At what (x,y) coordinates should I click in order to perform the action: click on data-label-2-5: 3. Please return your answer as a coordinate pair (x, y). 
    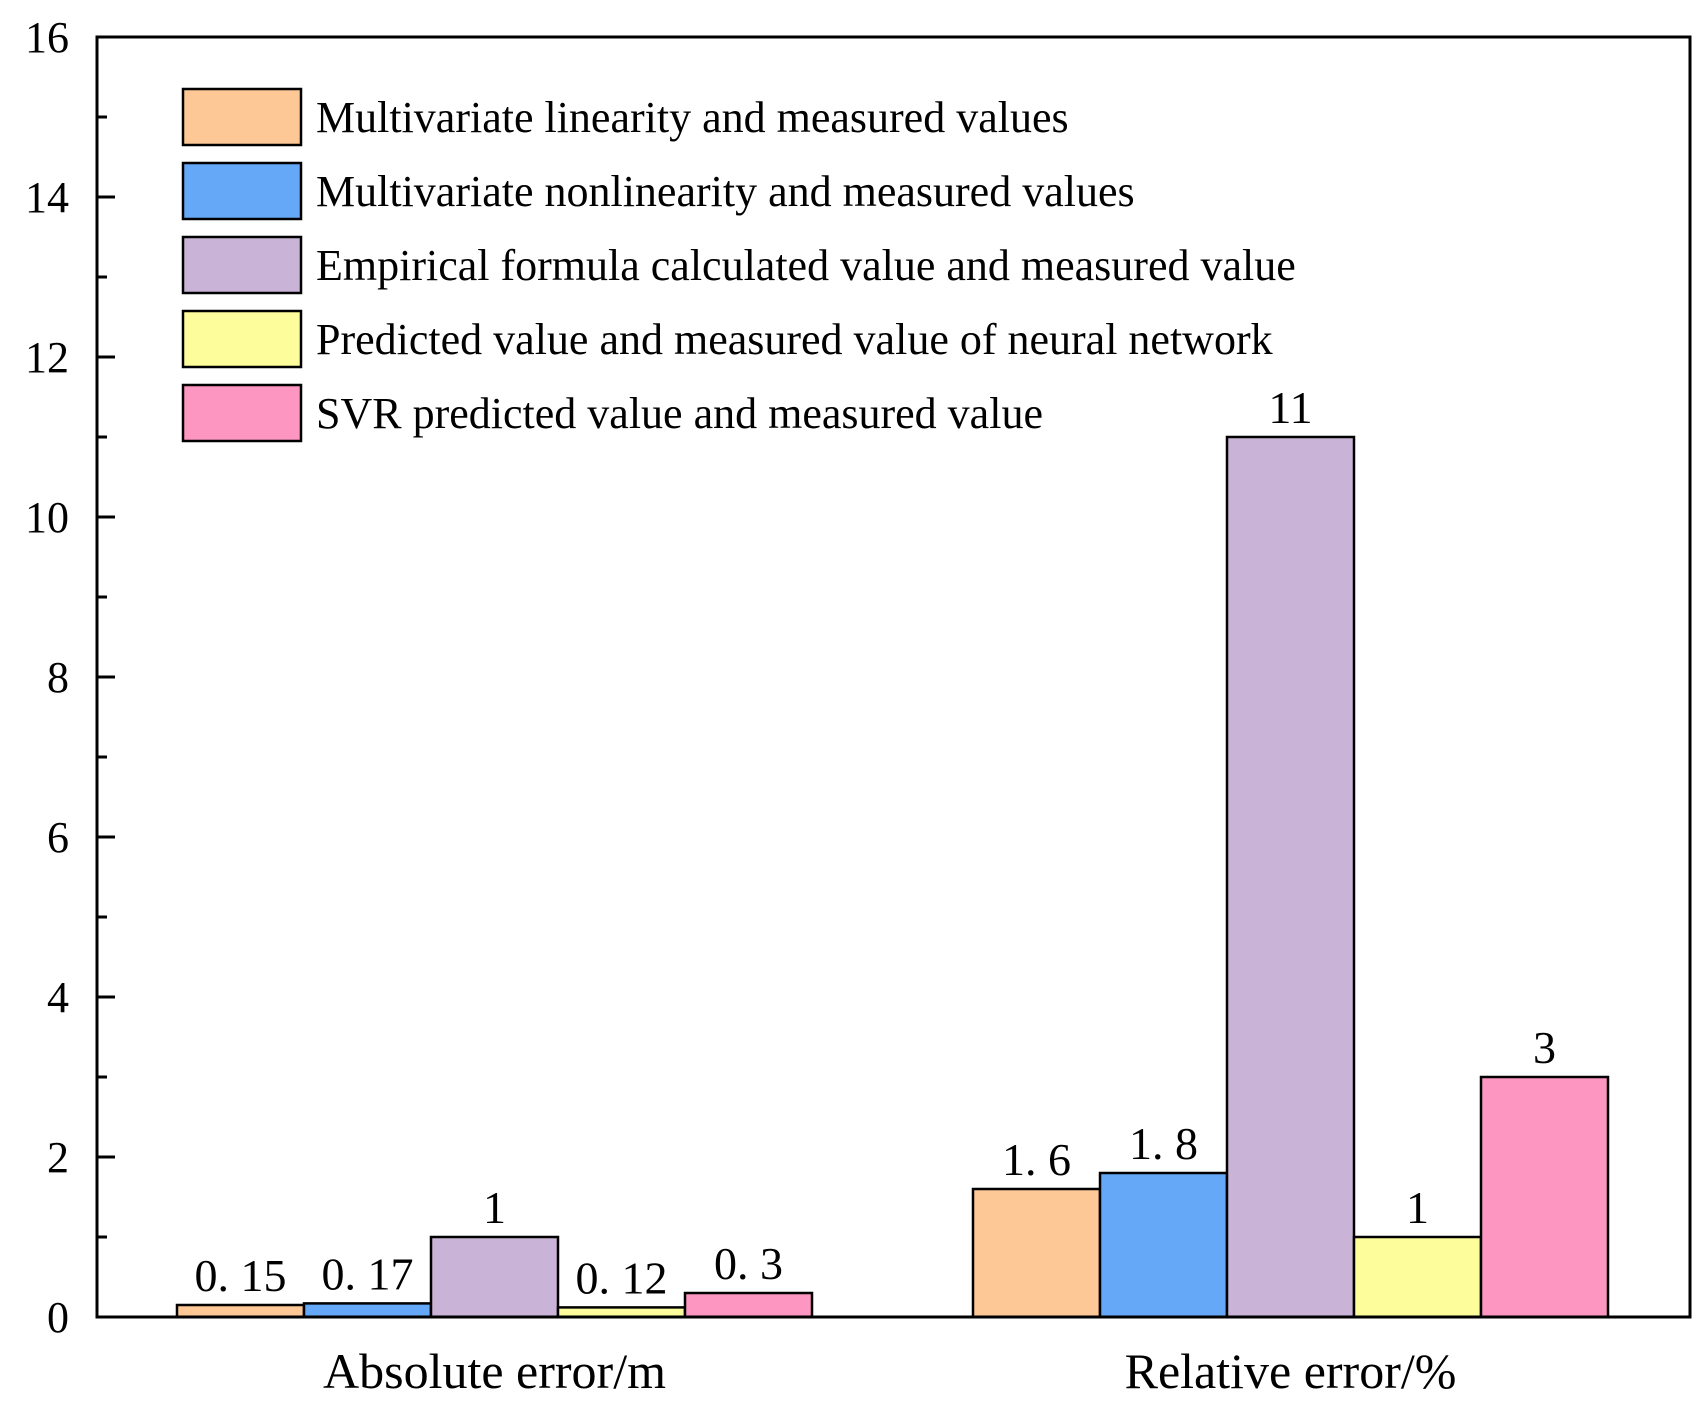
    Looking at the image, I should click on (1544, 1047).